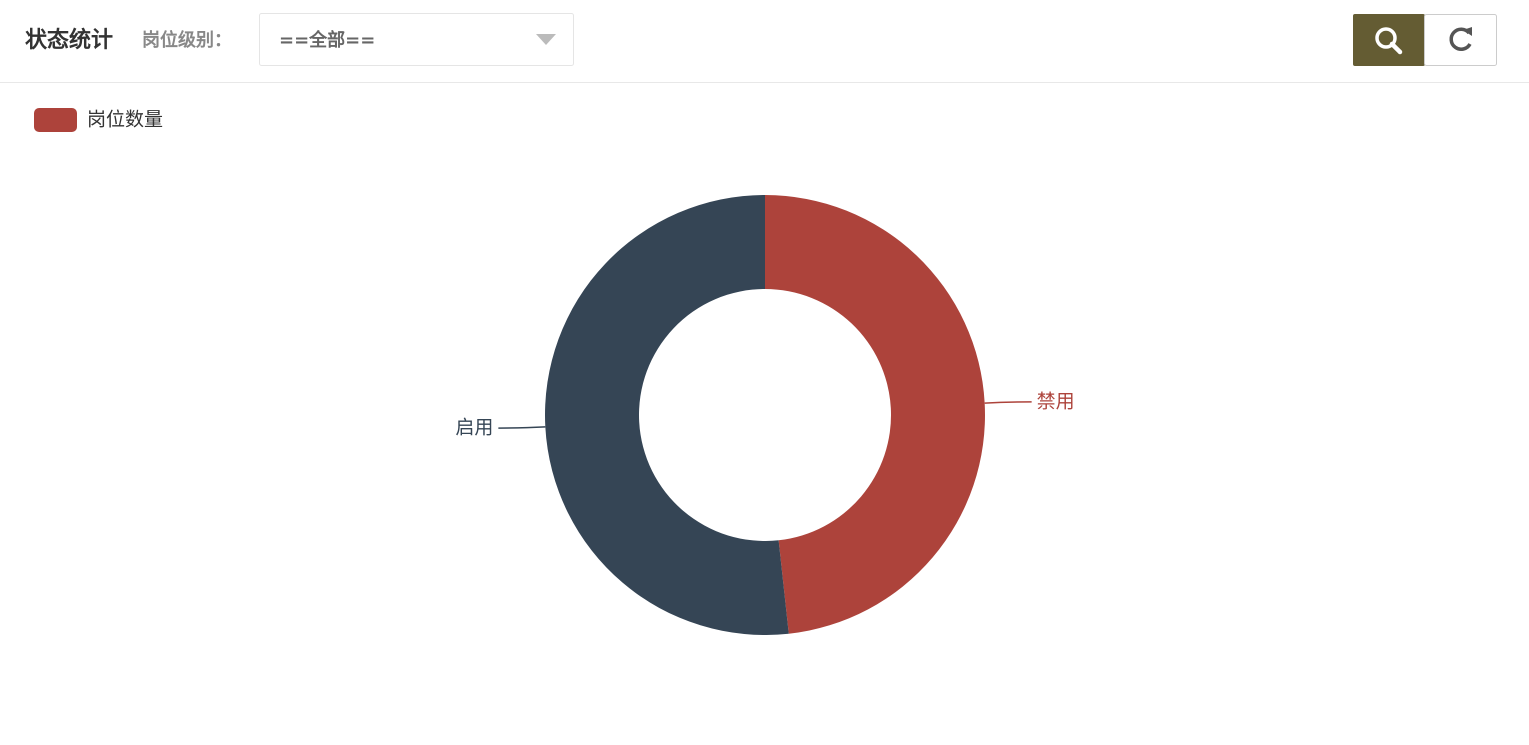  I want to click on refresh-button-bg, so click(1460, 40).